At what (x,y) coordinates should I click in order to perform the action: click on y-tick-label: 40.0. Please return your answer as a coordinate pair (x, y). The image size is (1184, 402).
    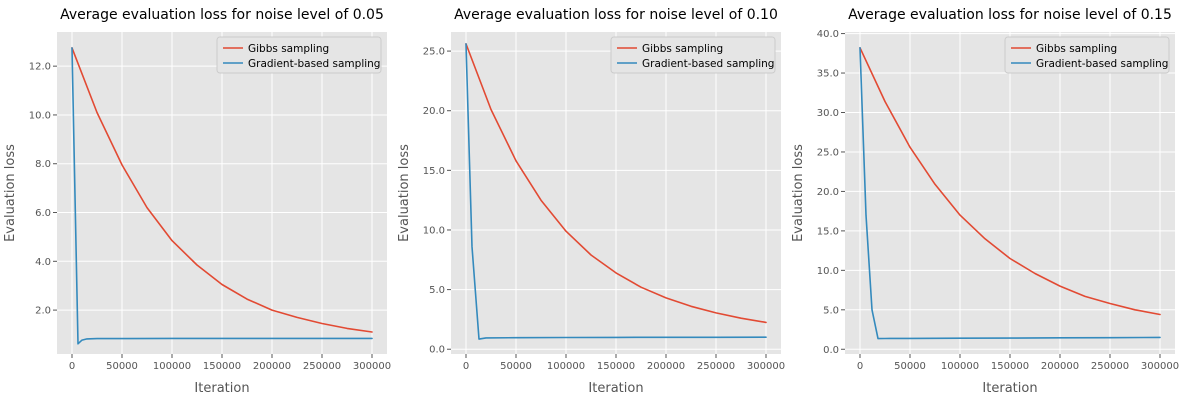
    Looking at the image, I should click on (828, 34).